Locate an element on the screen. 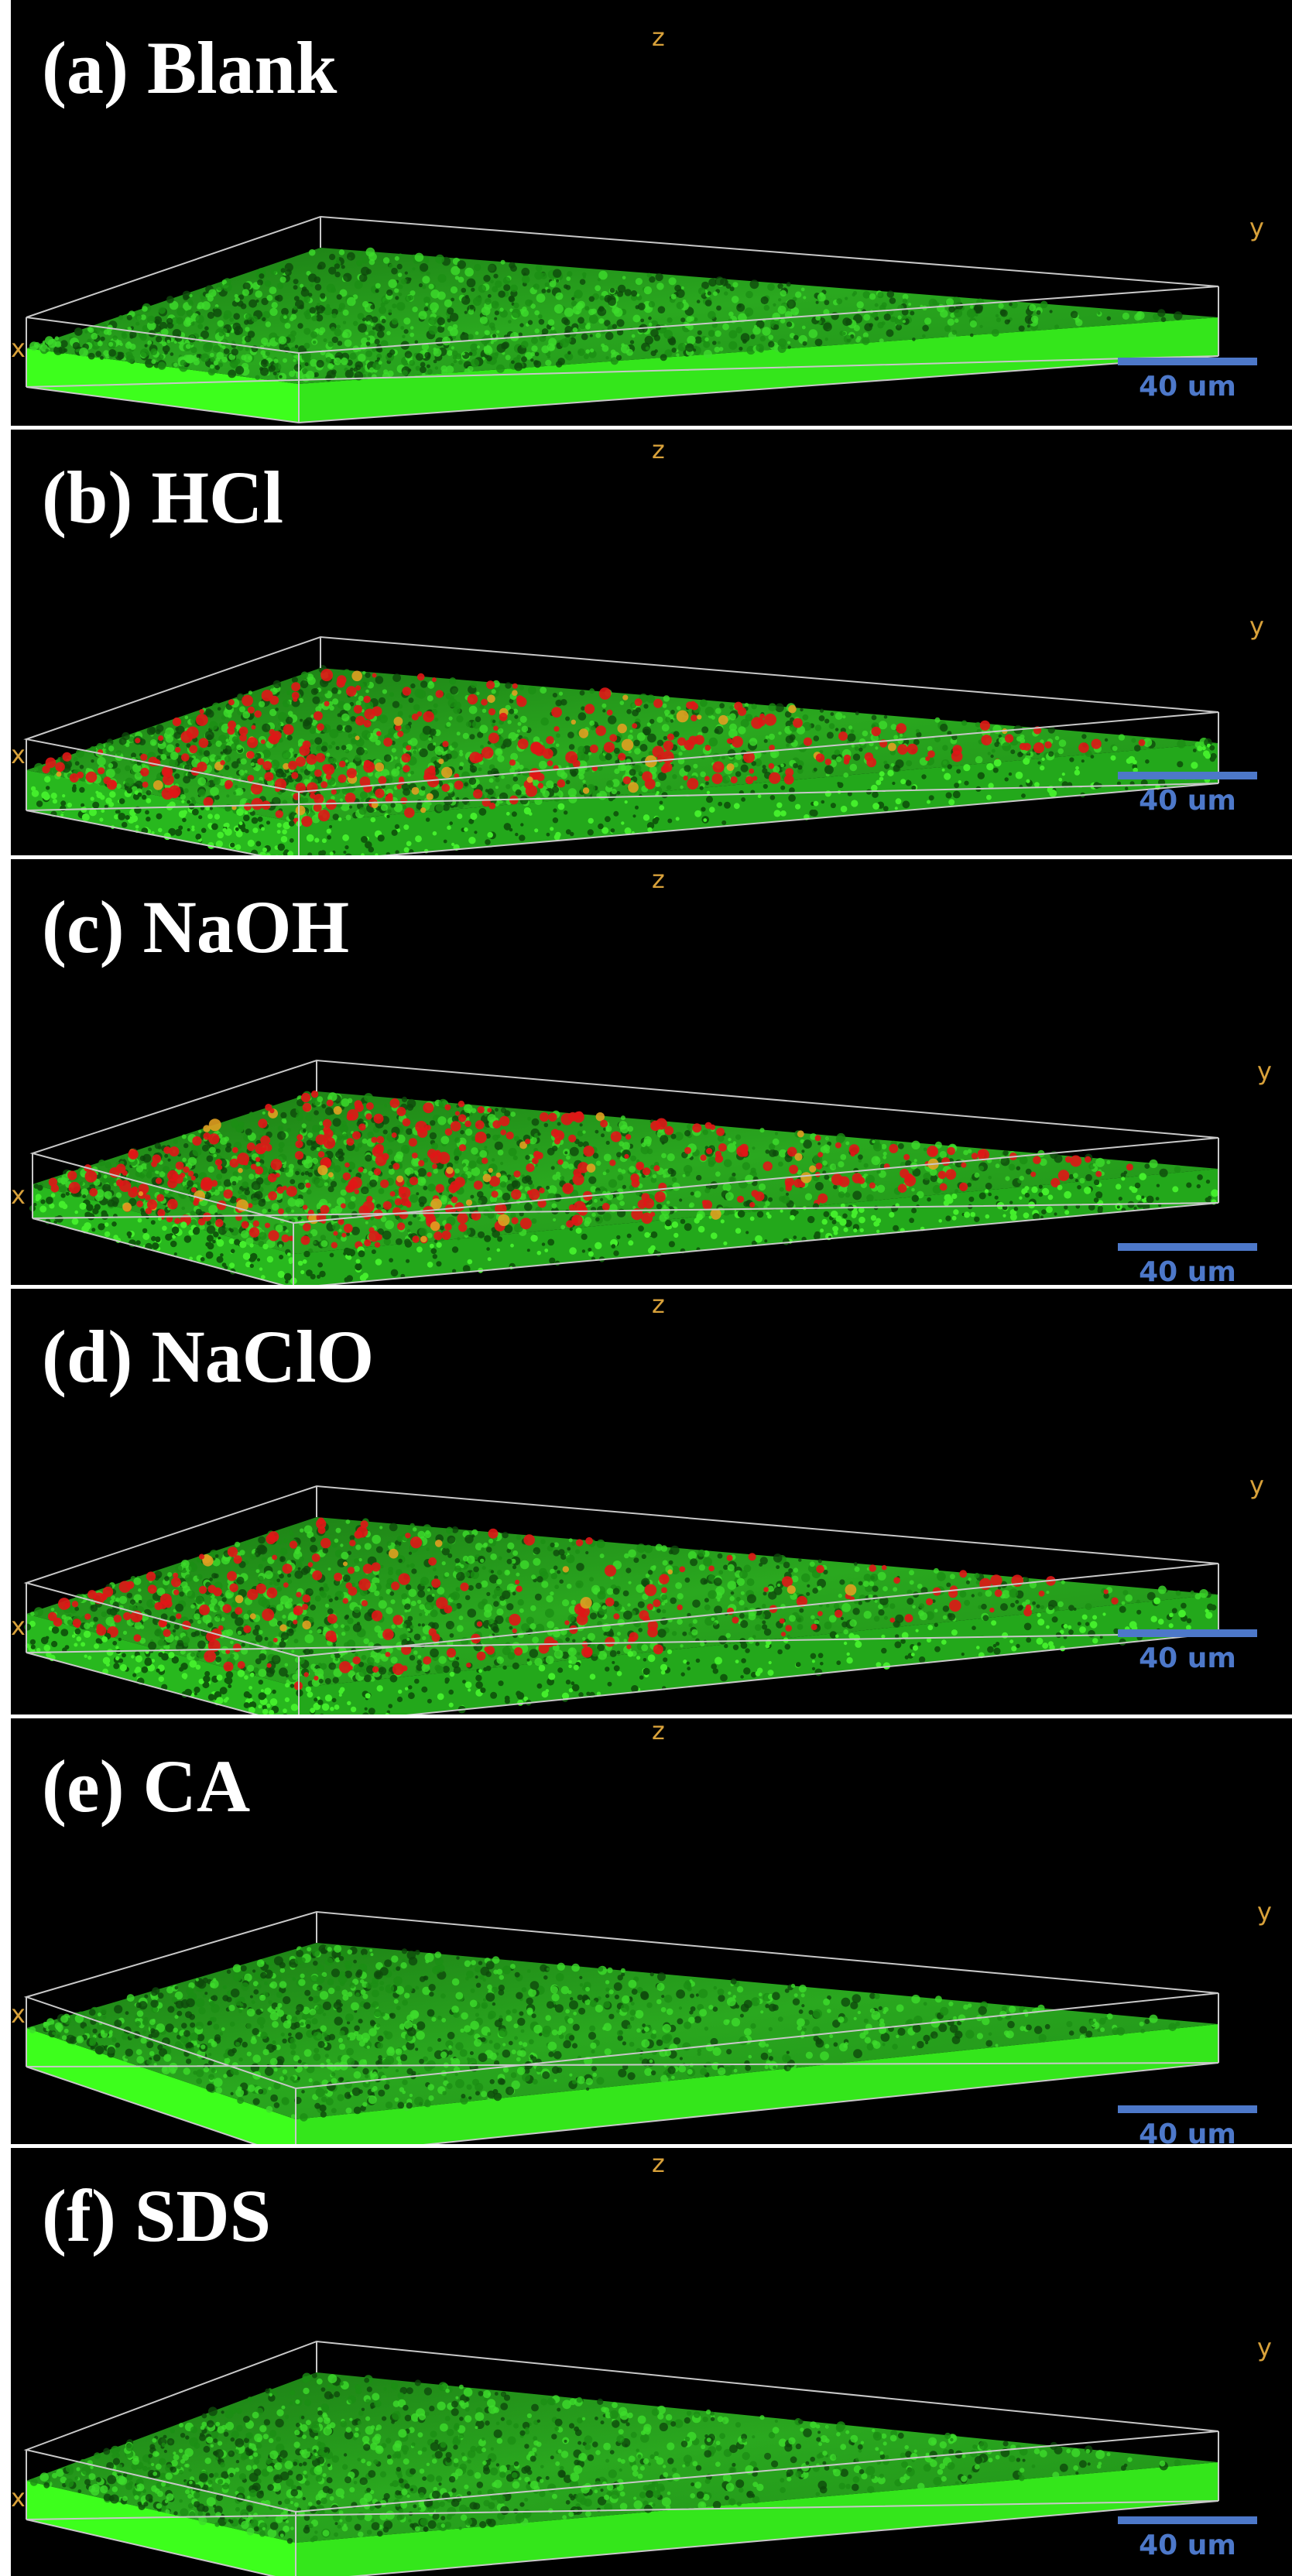  panel-title: (a) Blank is located at coordinates (190, 67).